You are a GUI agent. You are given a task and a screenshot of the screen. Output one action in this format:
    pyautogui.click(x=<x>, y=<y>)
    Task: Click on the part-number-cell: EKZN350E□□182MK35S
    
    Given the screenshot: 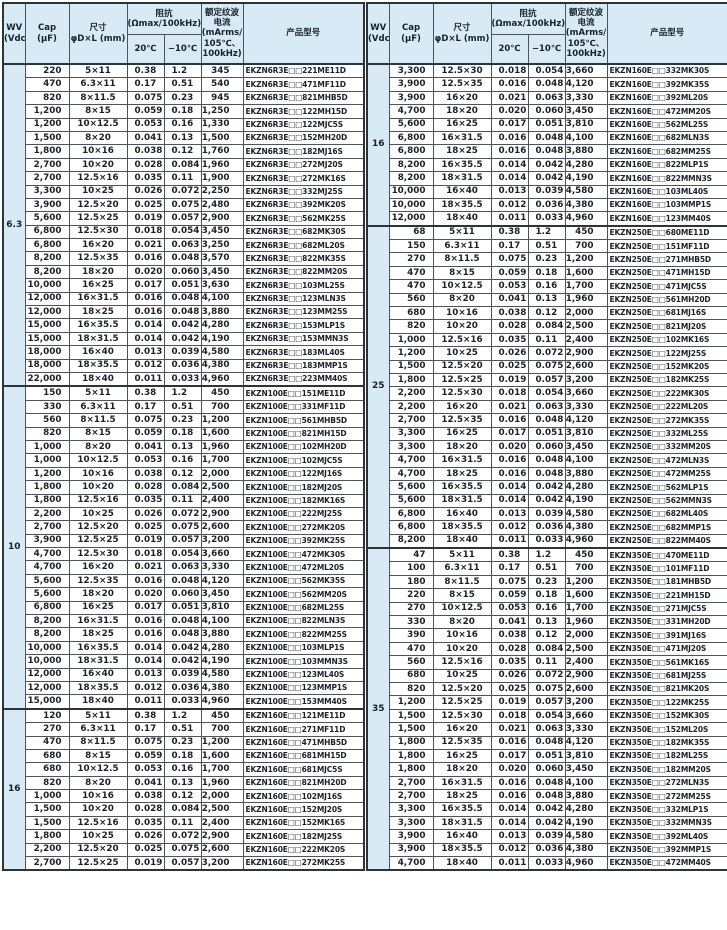 What is the action you would take?
    pyautogui.click(x=666, y=742)
    